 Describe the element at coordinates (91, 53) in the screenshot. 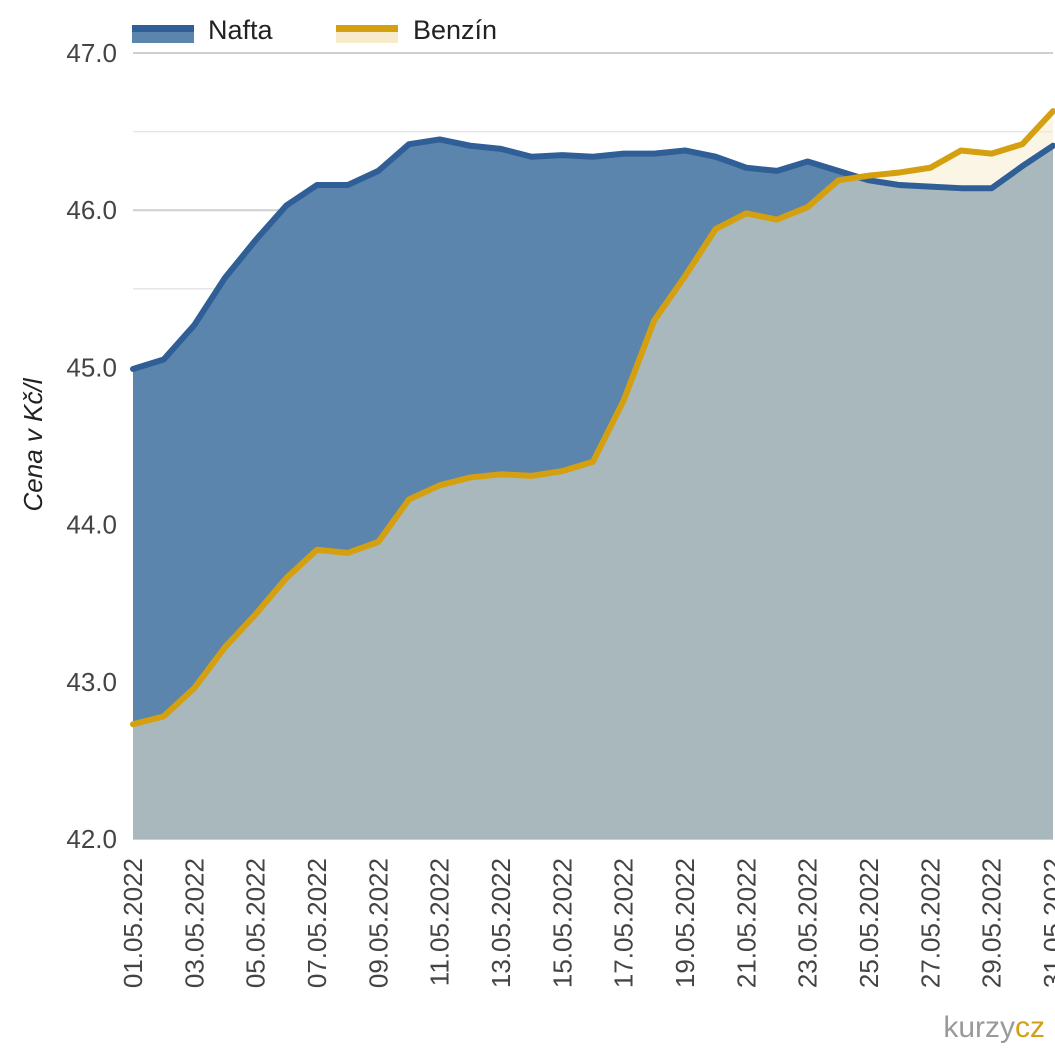

I see `y-tick-label: 47.0` at that location.